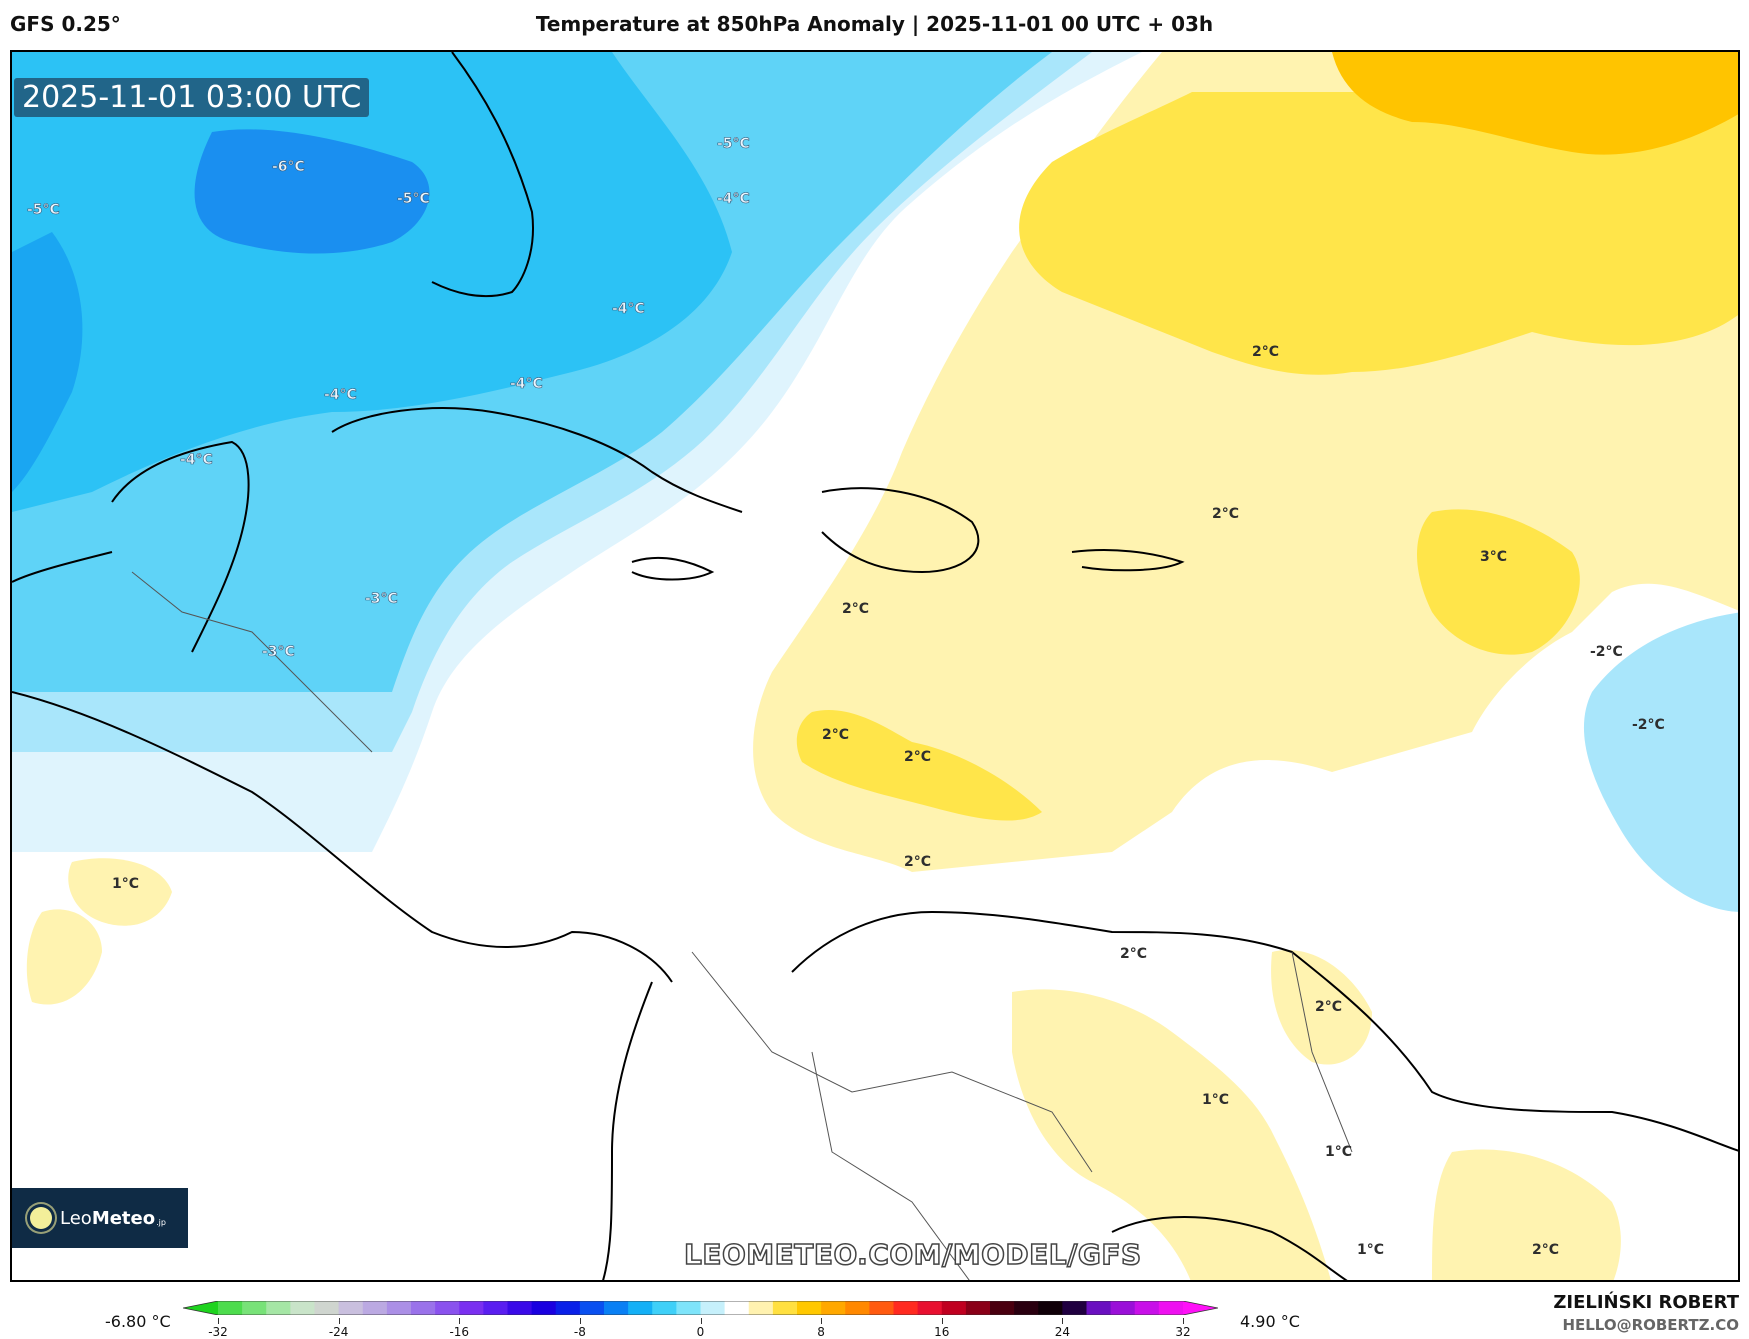 The image size is (1749, 1339). What do you see at coordinates (821, 1332) in the screenshot?
I see `colorbar-tick-label: 8` at bounding box center [821, 1332].